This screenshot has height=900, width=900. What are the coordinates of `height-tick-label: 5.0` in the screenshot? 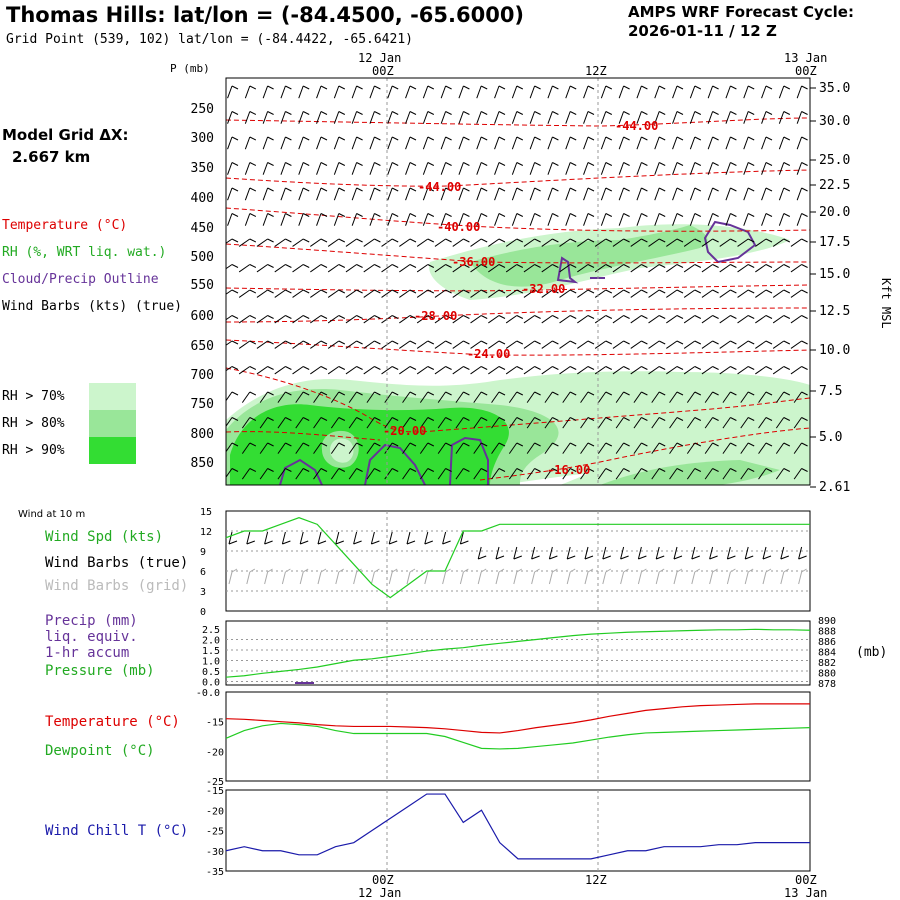 It's located at (830, 437).